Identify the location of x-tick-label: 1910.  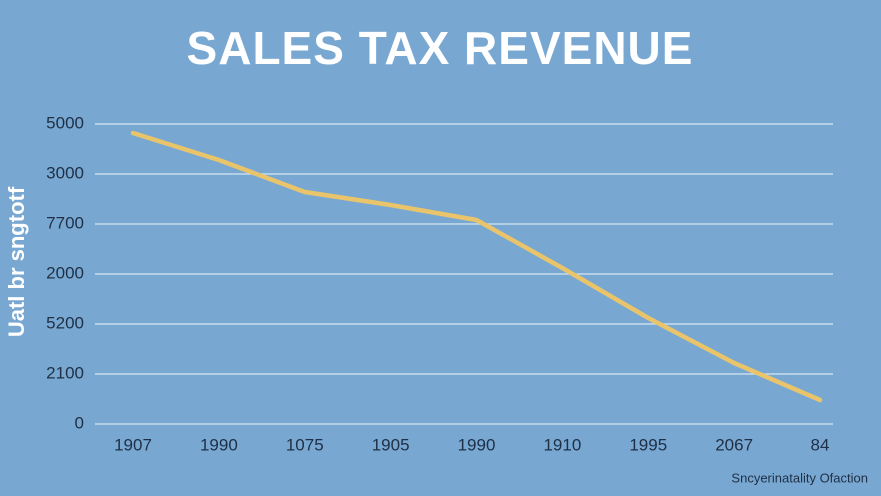
(562, 444).